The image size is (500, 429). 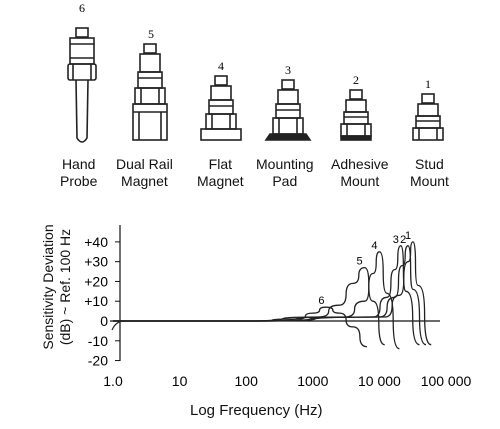 I want to click on x-tick-label: 10 000, so click(x=379, y=381).